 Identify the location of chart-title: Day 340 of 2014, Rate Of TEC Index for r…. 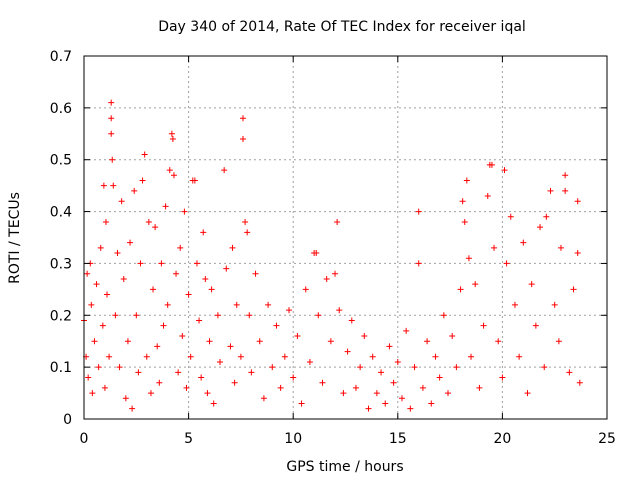
(342, 27).